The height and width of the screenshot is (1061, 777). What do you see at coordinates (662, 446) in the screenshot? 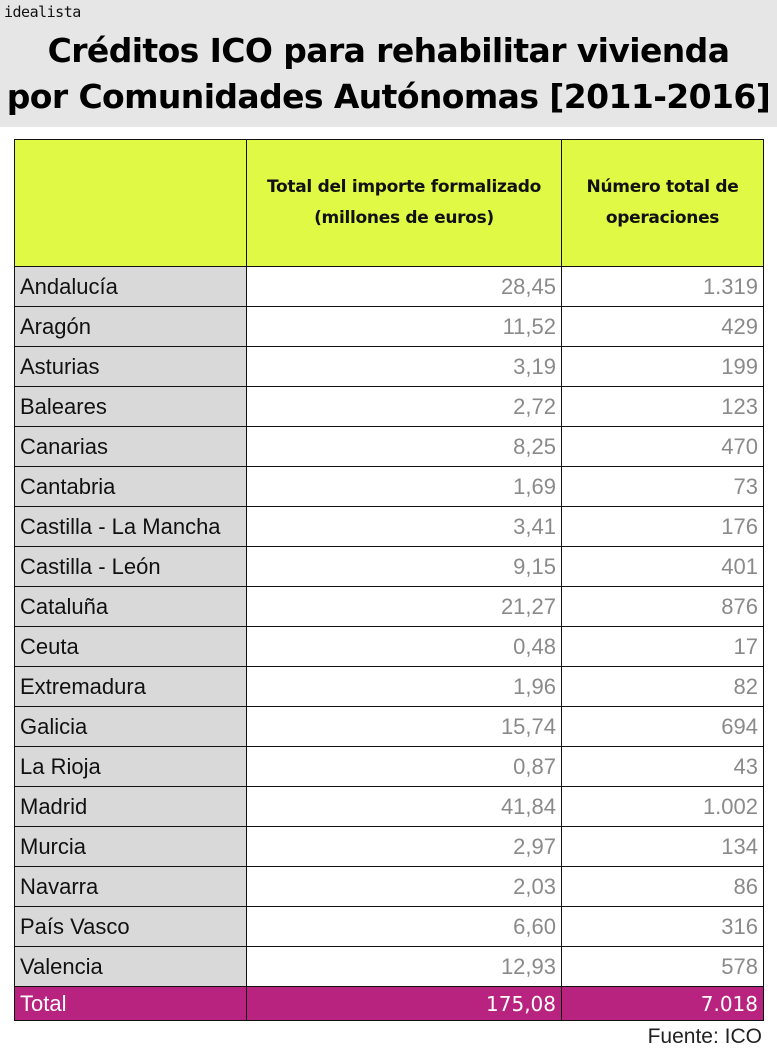
I see `operaciones-cell: 470` at bounding box center [662, 446].